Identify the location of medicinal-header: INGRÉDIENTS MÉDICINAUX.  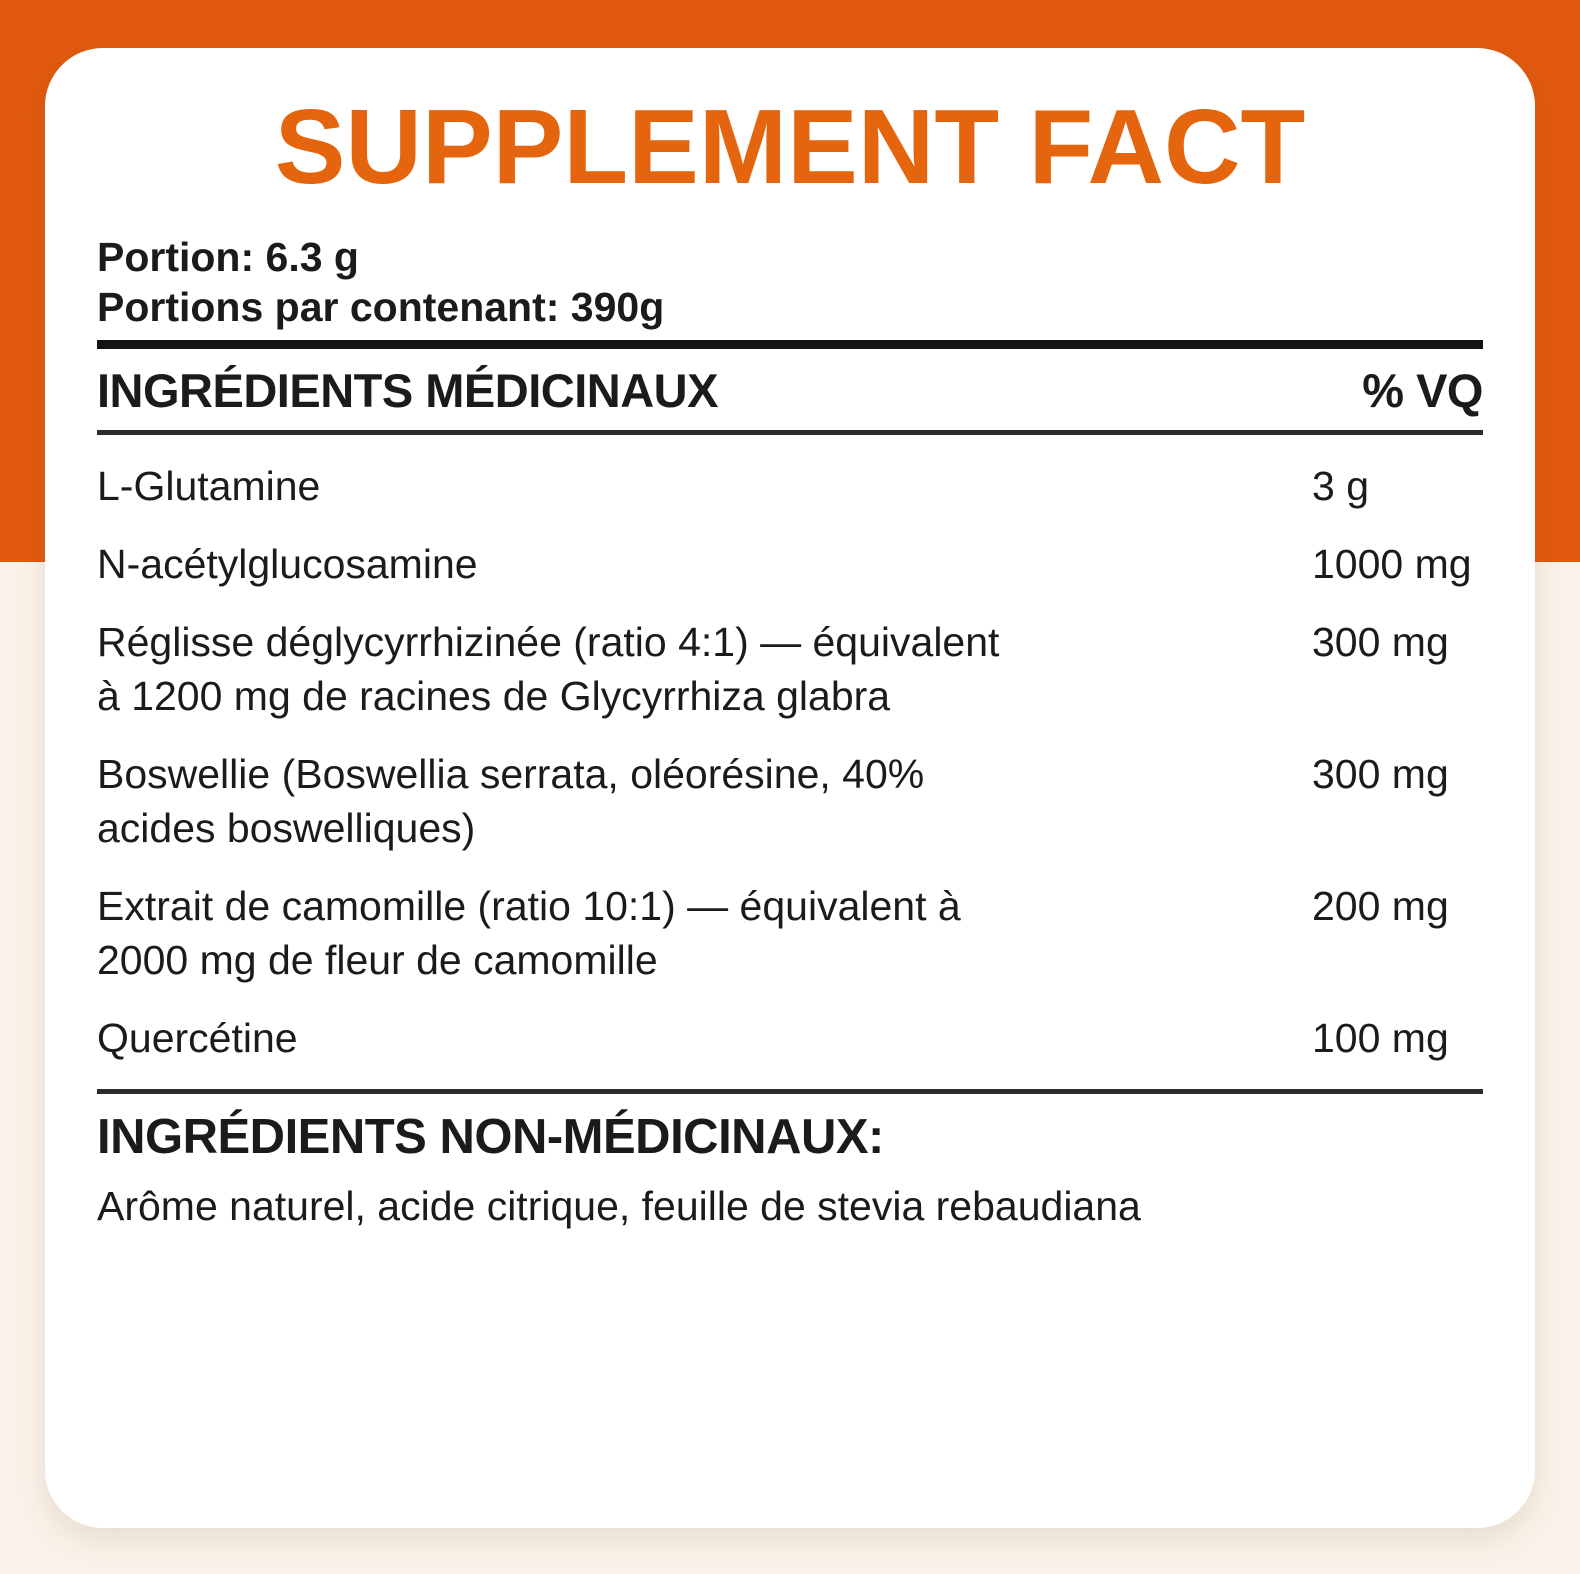
(407, 390).